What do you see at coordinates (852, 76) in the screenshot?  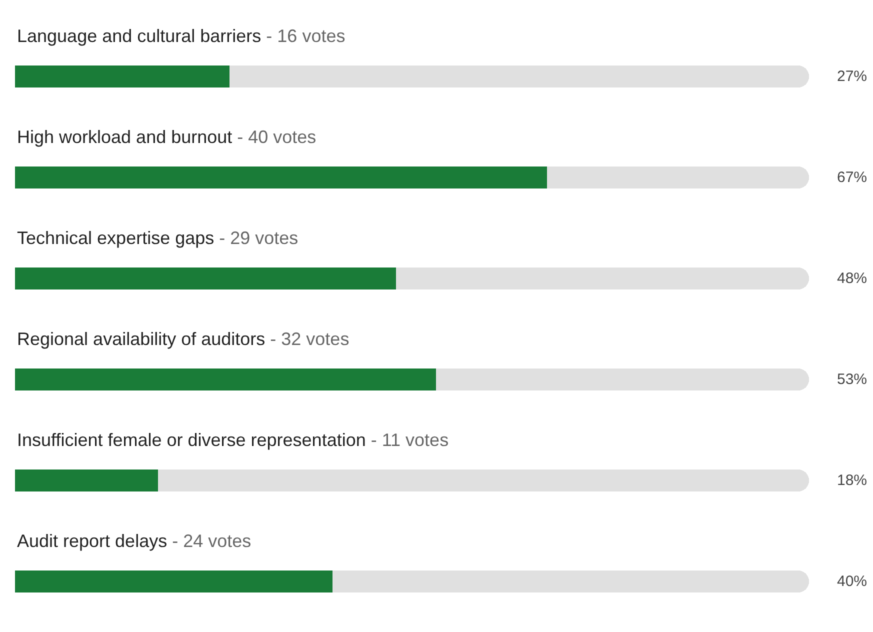 I see `data-label: 27%` at bounding box center [852, 76].